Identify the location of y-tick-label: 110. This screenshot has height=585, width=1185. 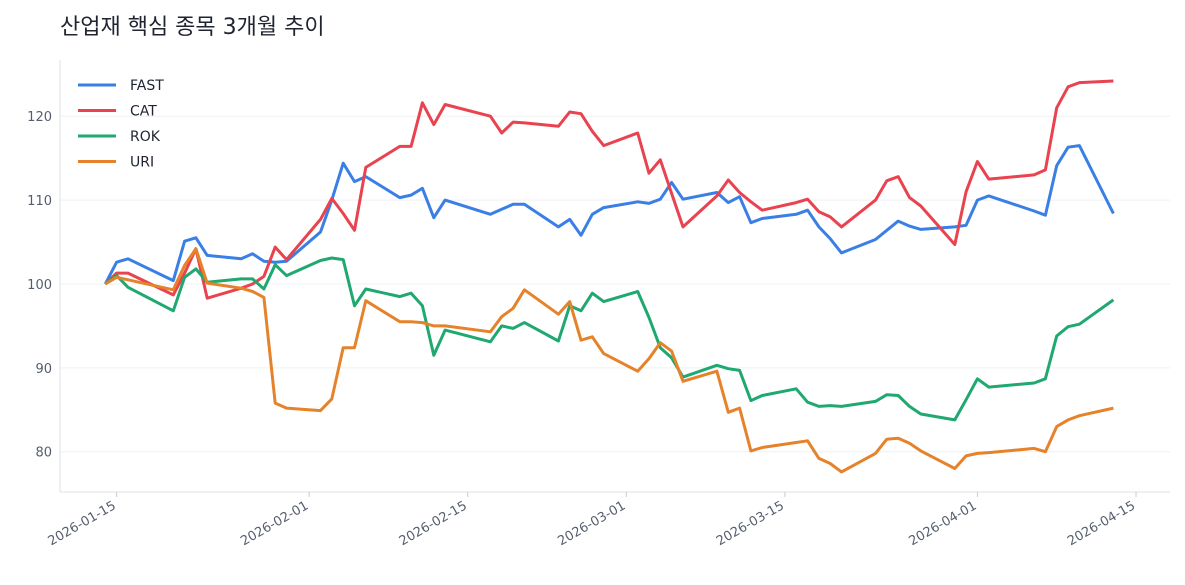
(39, 201).